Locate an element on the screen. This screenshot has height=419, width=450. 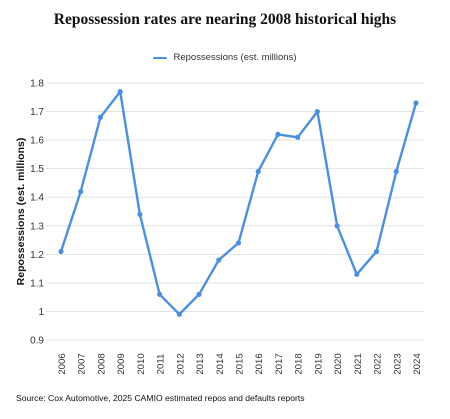
x-tick-label: 2013 is located at coordinates (200, 363).